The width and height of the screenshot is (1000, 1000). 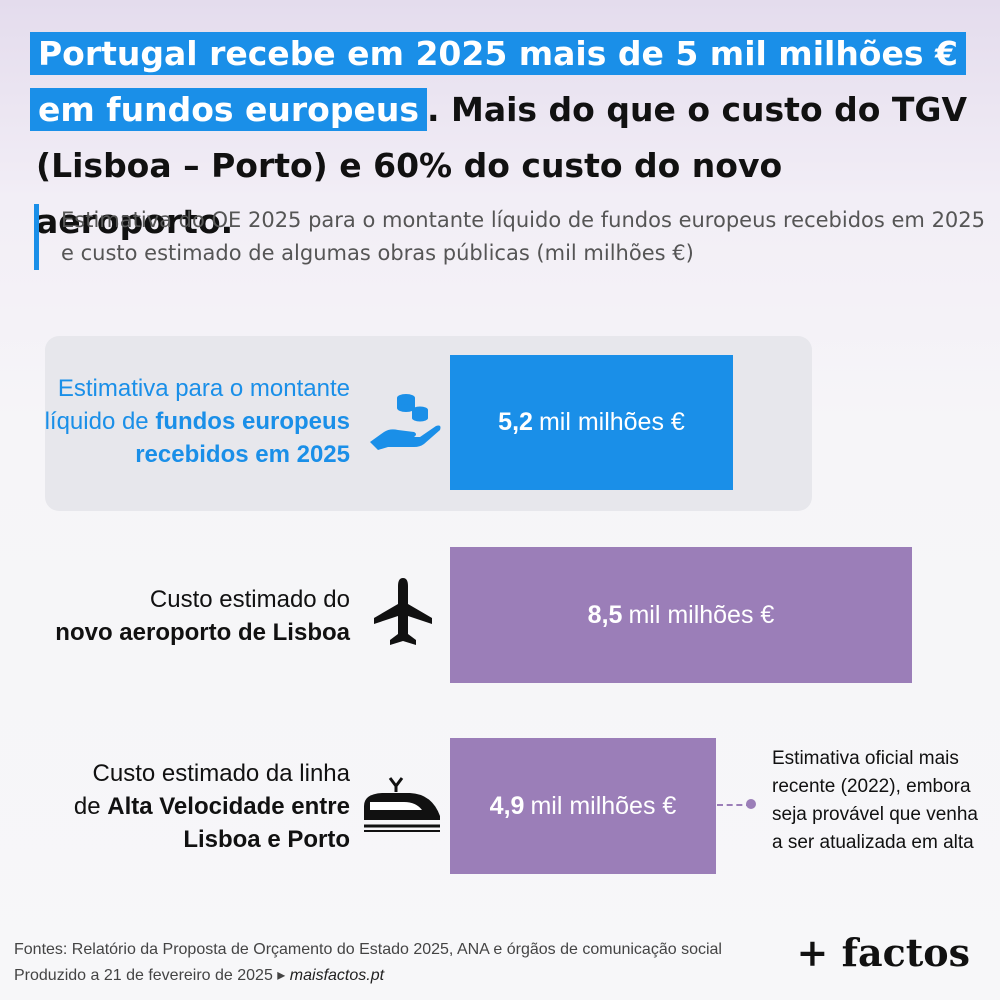 I want to click on airplane-icon, so click(x=403, y=611).